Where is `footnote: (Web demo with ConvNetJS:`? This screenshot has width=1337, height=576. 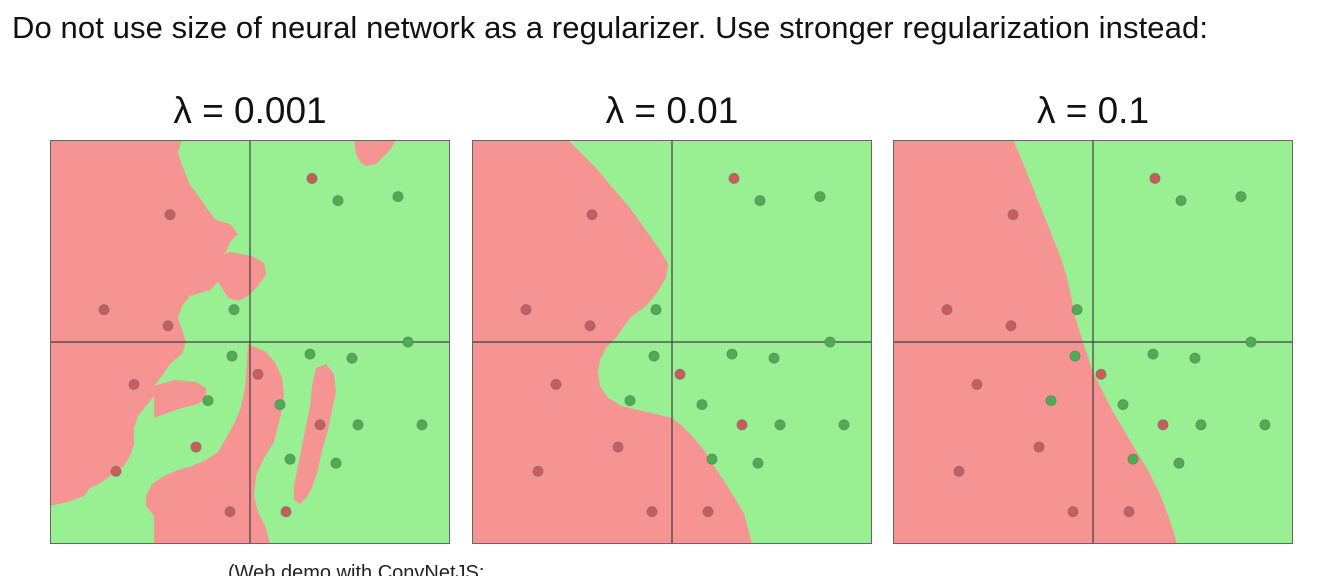 footnote: (Web demo with ConvNetJS: is located at coordinates (356, 569).